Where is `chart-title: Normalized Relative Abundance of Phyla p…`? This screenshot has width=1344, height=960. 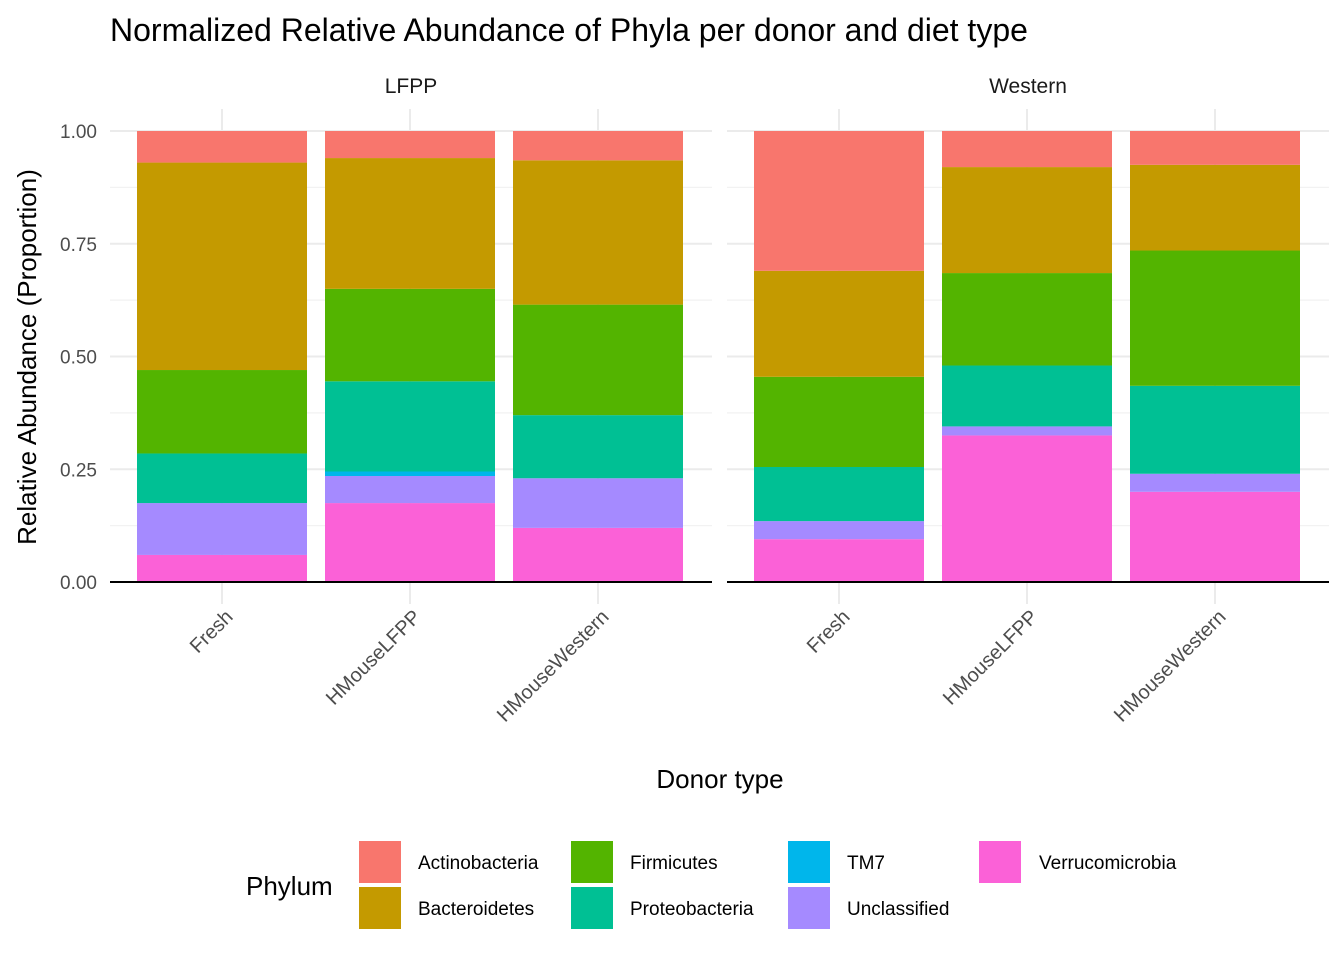
chart-title: Normalized Relative Abundance of Phyla p… is located at coordinates (569, 30).